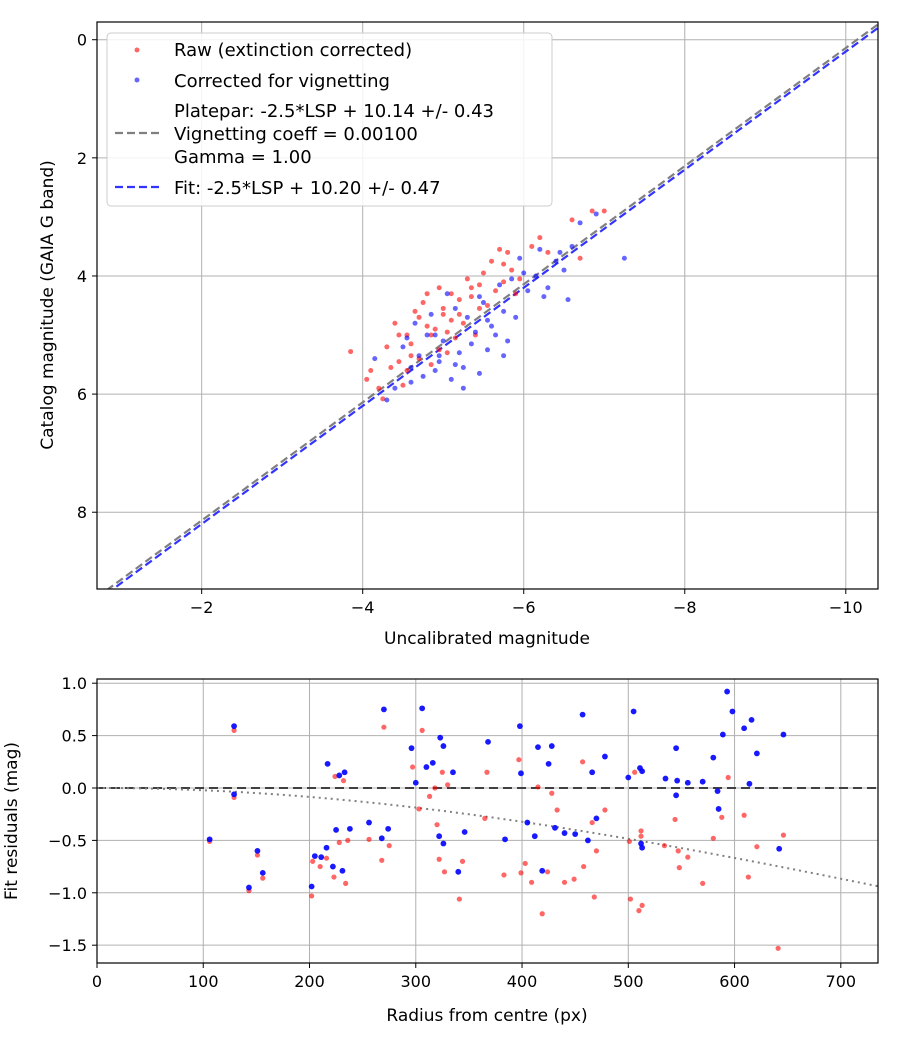 The image size is (900, 1050). What do you see at coordinates (296, 134) in the screenshot?
I see `legend-platepar-label-line2: Vignetting coeff = 0.00100` at bounding box center [296, 134].